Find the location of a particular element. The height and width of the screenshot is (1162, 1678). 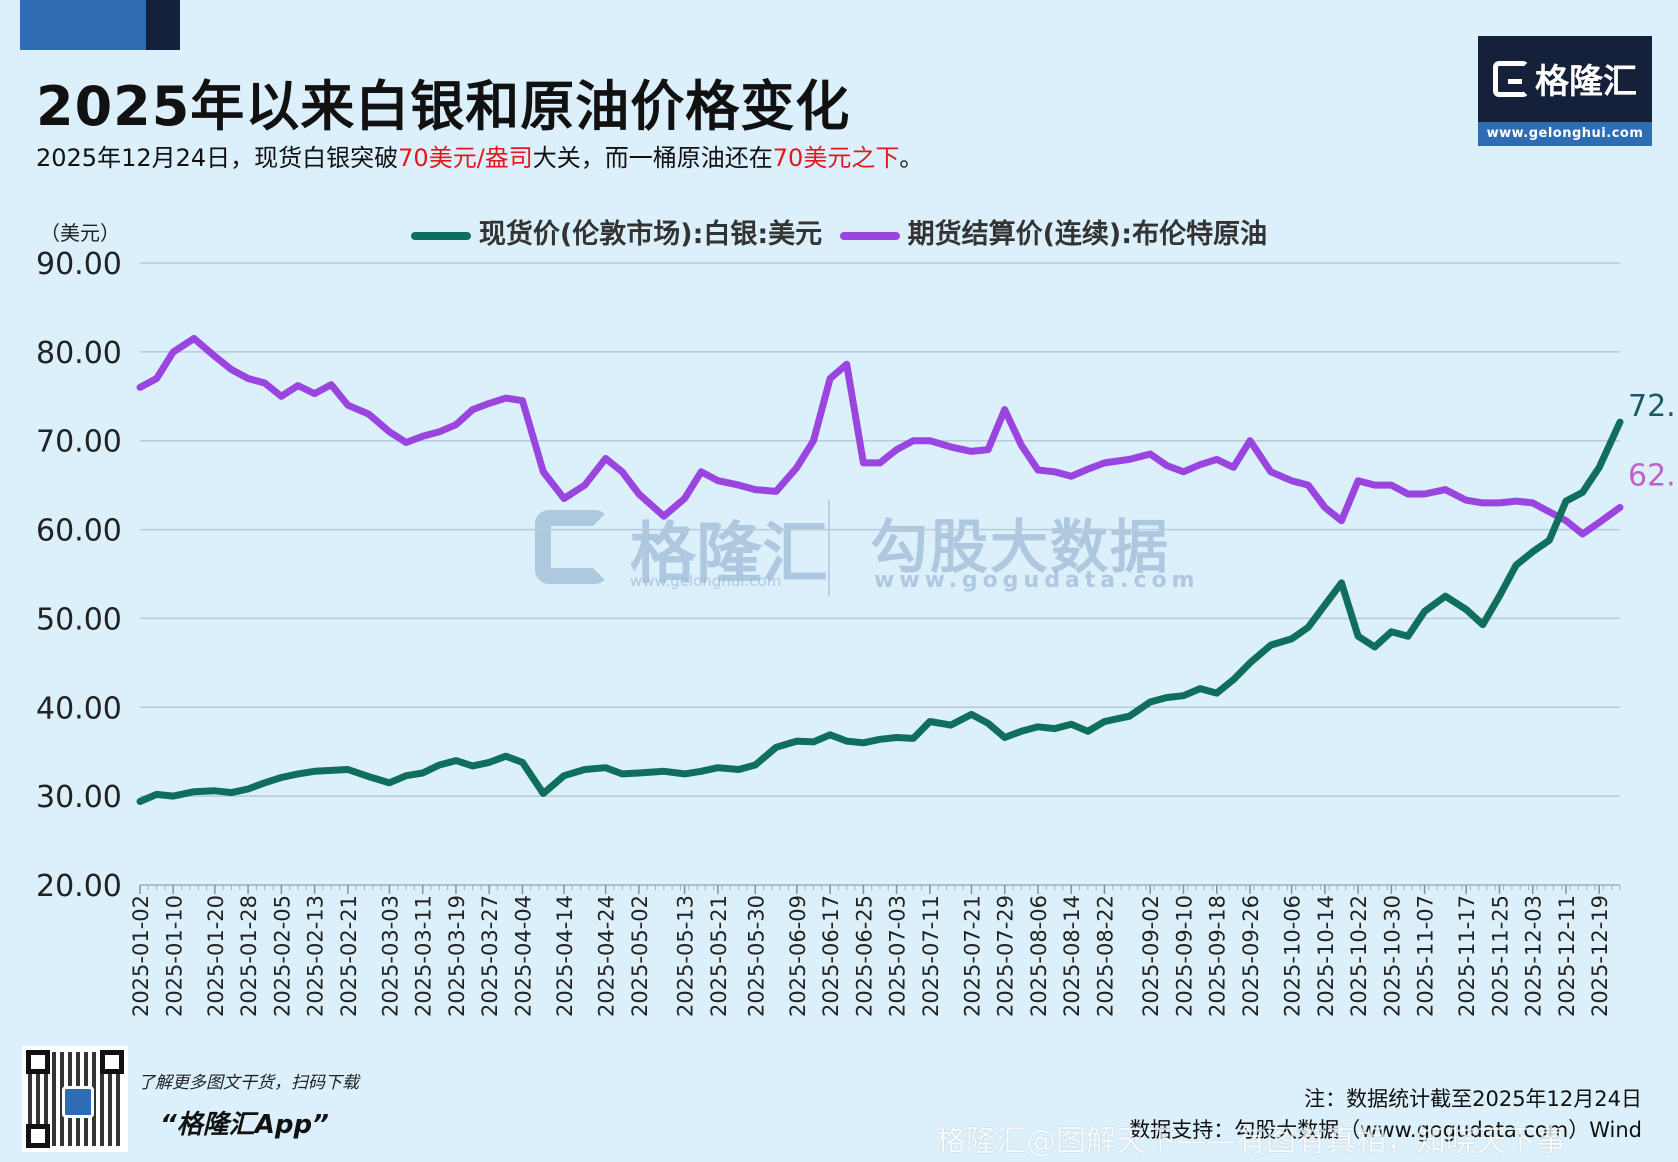

x-tick-label: 2025-06-17 is located at coordinates (831, 956).